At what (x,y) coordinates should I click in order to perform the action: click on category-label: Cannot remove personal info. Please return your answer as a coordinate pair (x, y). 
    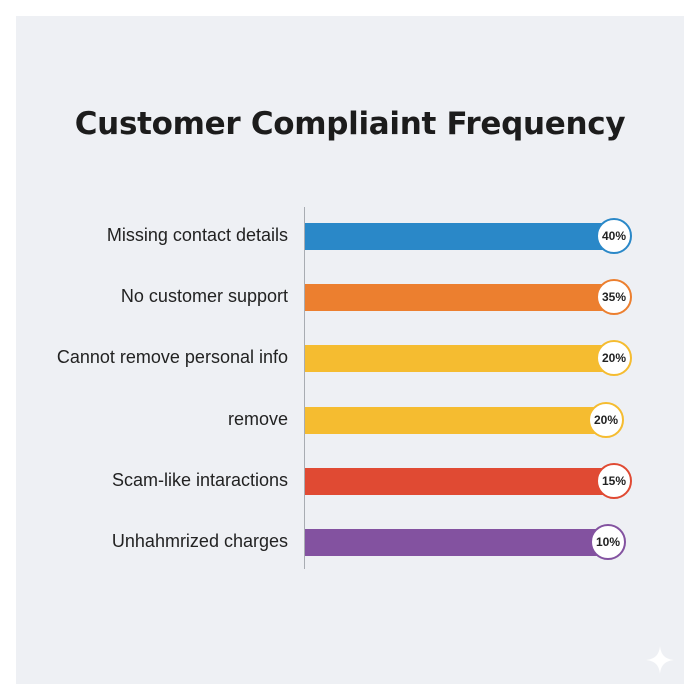
    Looking at the image, I should click on (172, 357).